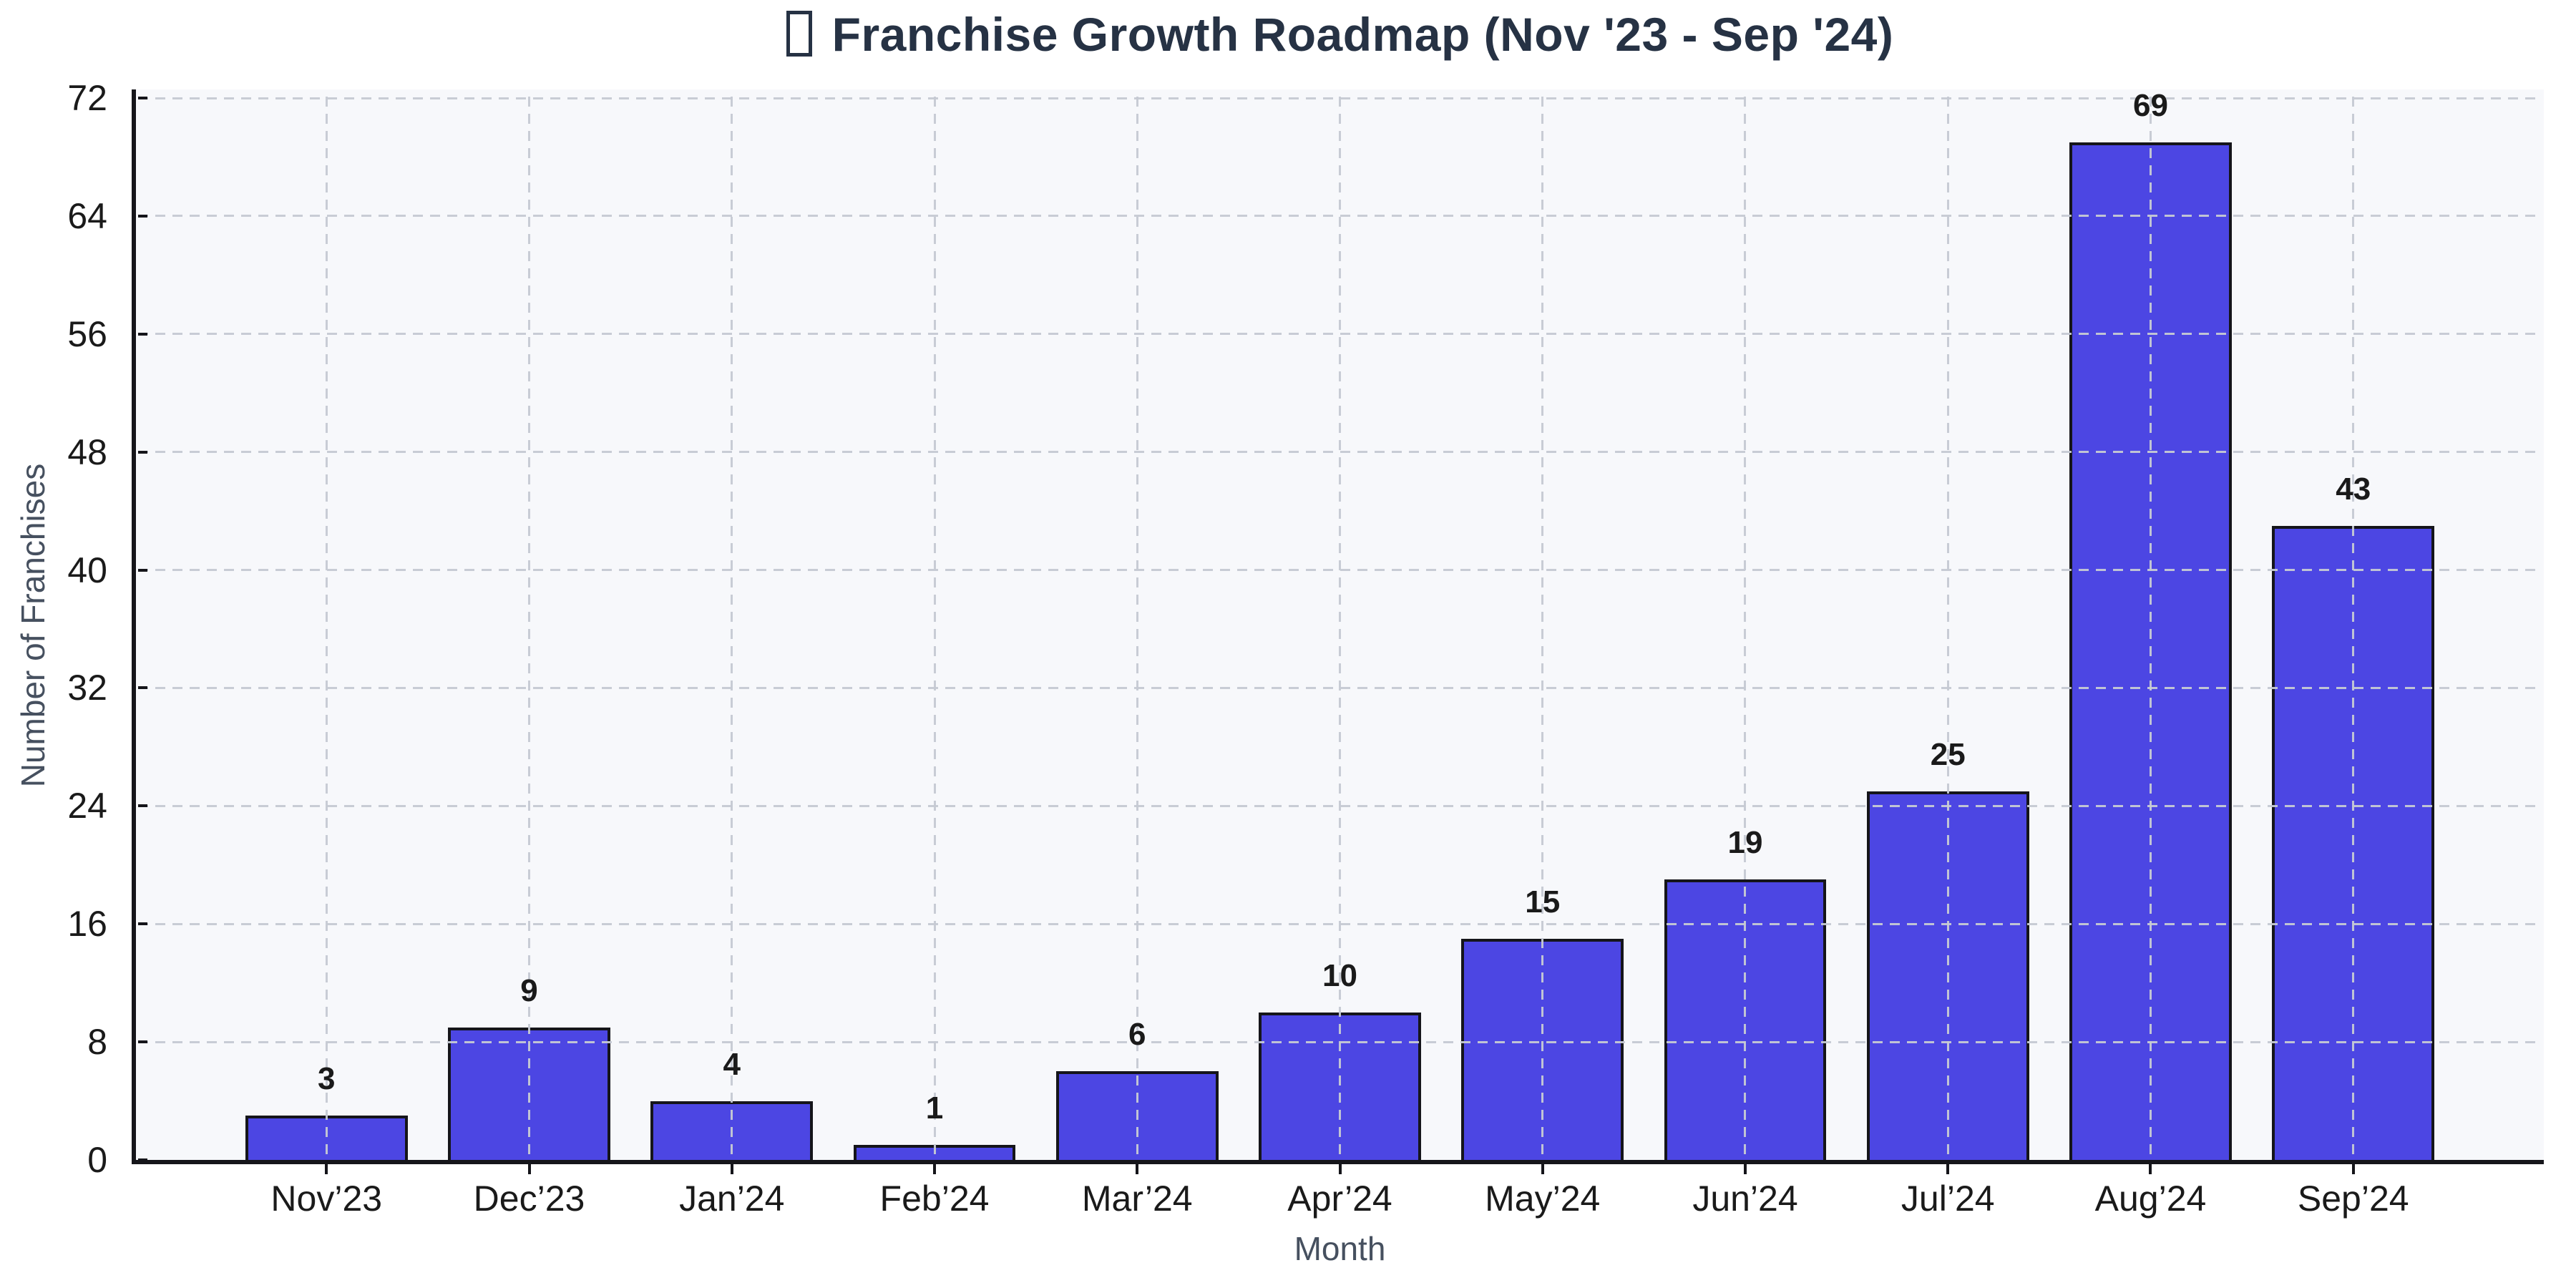 The width and height of the screenshot is (2576, 1288). I want to click on bar-Jan’24, so click(732, 1130).